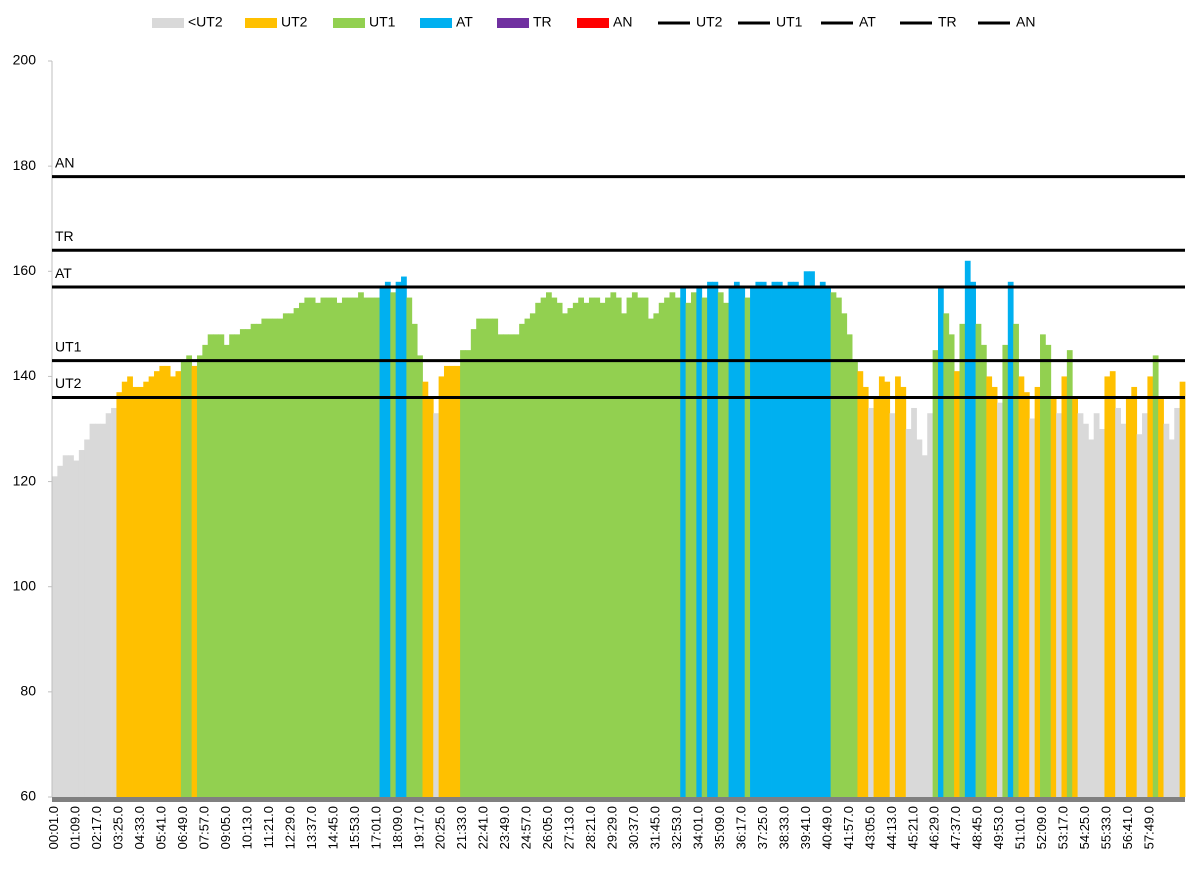 Image resolution: width=1200 pixels, height=875 pixels. I want to click on x-tick-label: 01:09.0, so click(75, 827).